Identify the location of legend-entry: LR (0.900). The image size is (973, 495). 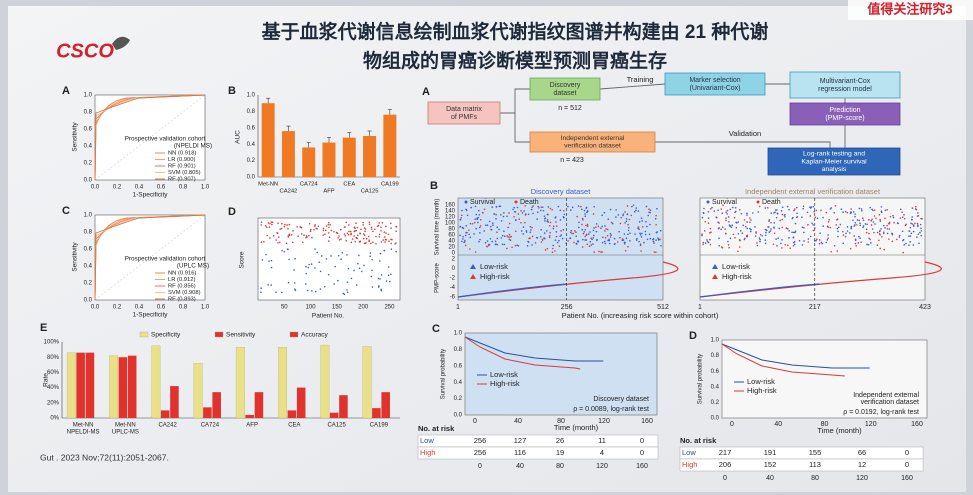
(181, 160).